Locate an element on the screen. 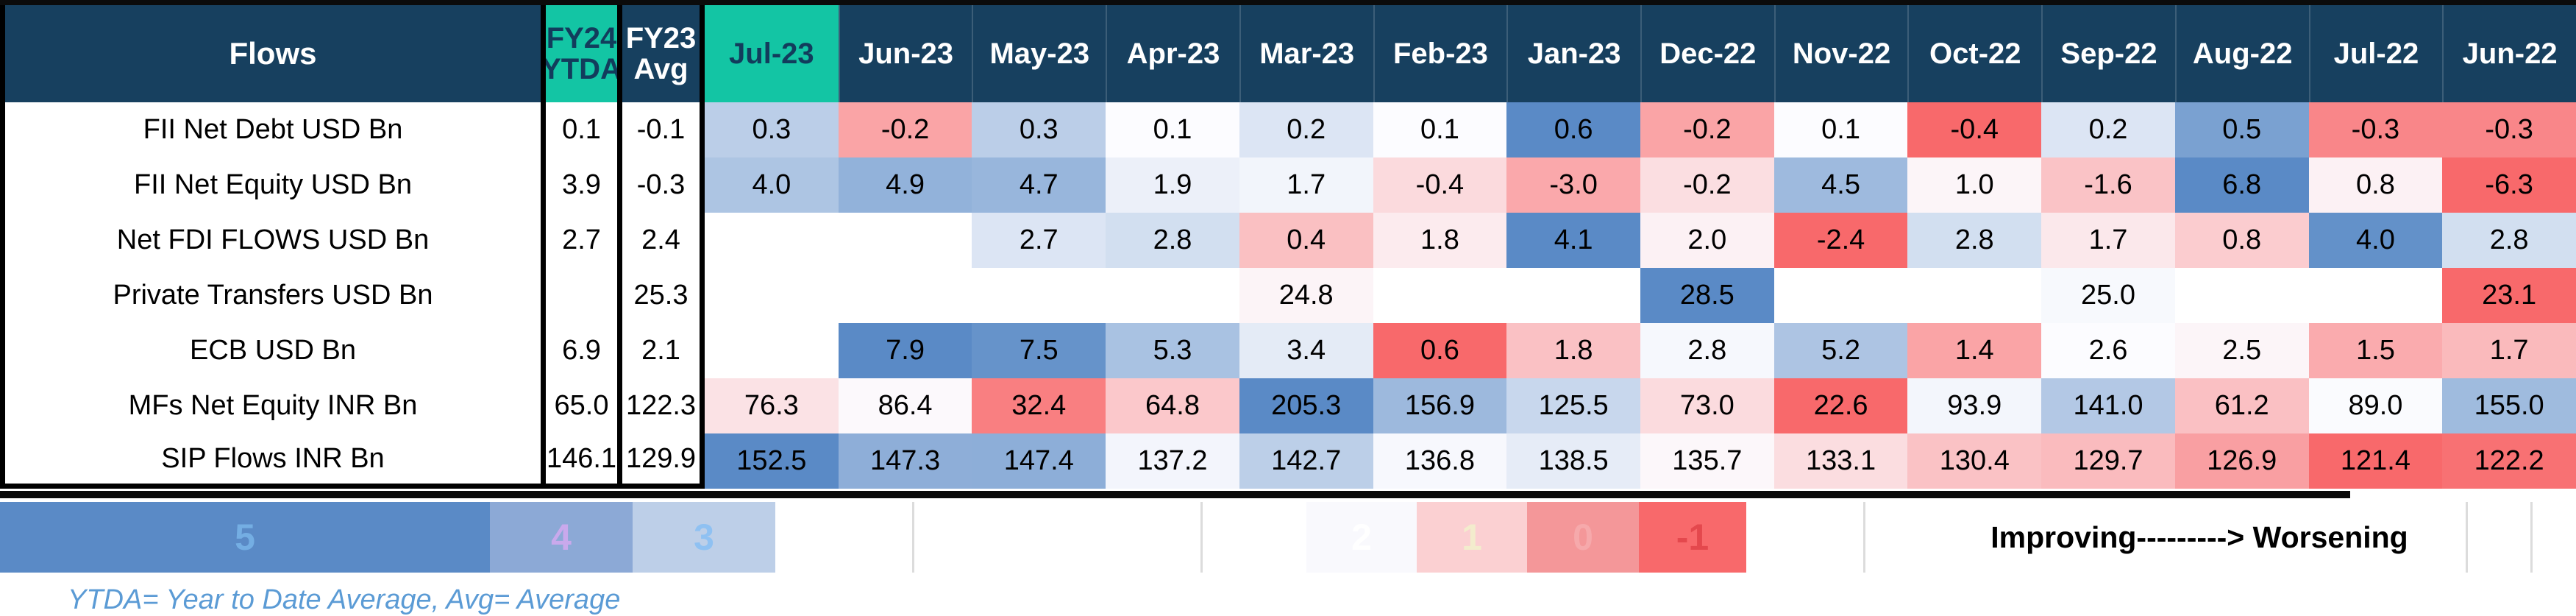  fy24-ytda-value is located at coordinates (584, 295).